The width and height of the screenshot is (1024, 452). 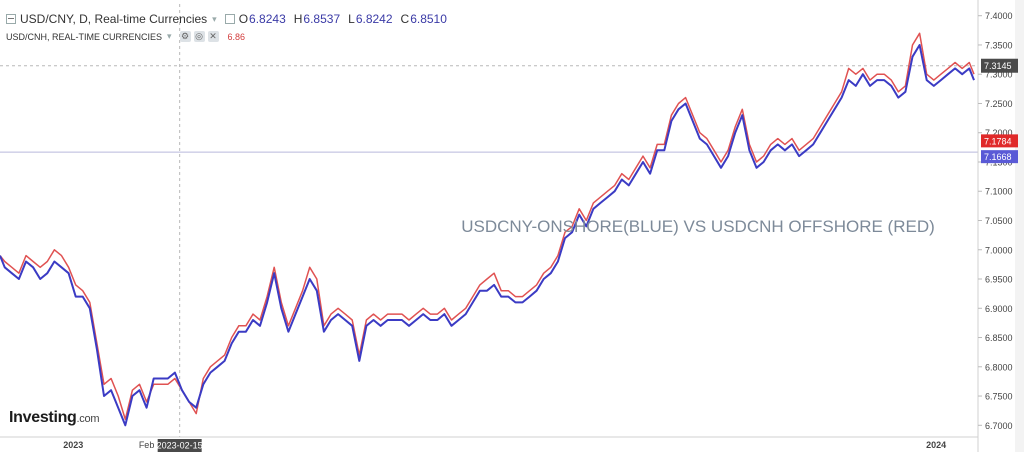 What do you see at coordinates (999, 338) in the screenshot?
I see `y-tick-label: 6.8500` at bounding box center [999, 338].